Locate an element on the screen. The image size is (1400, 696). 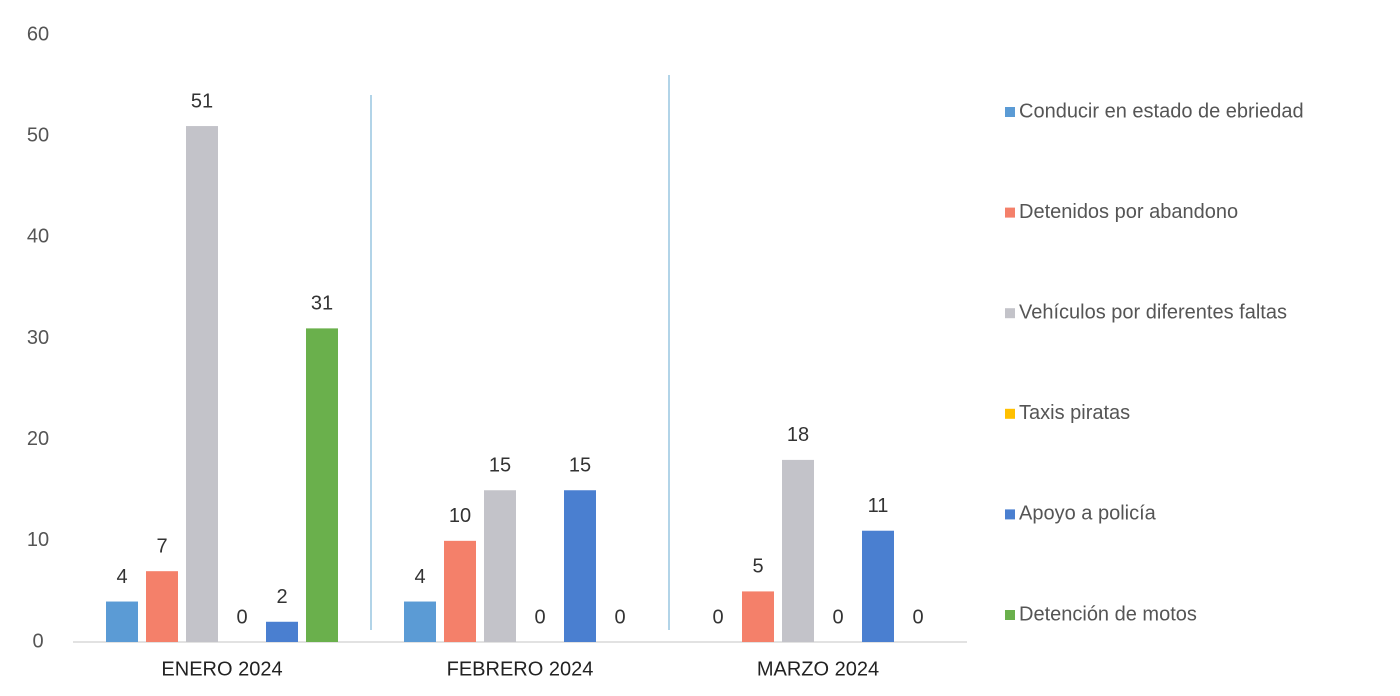
y-tick-label: 0 is located at coordinates (37, 641).